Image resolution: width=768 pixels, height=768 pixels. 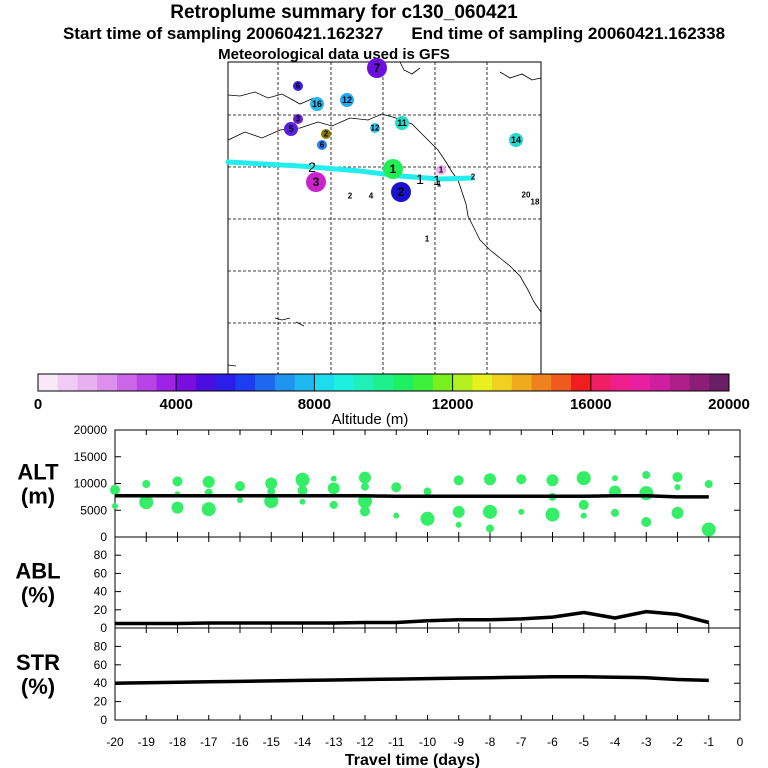 I want to click on trajectory-day-label: 2, so click(x=312, y=167).